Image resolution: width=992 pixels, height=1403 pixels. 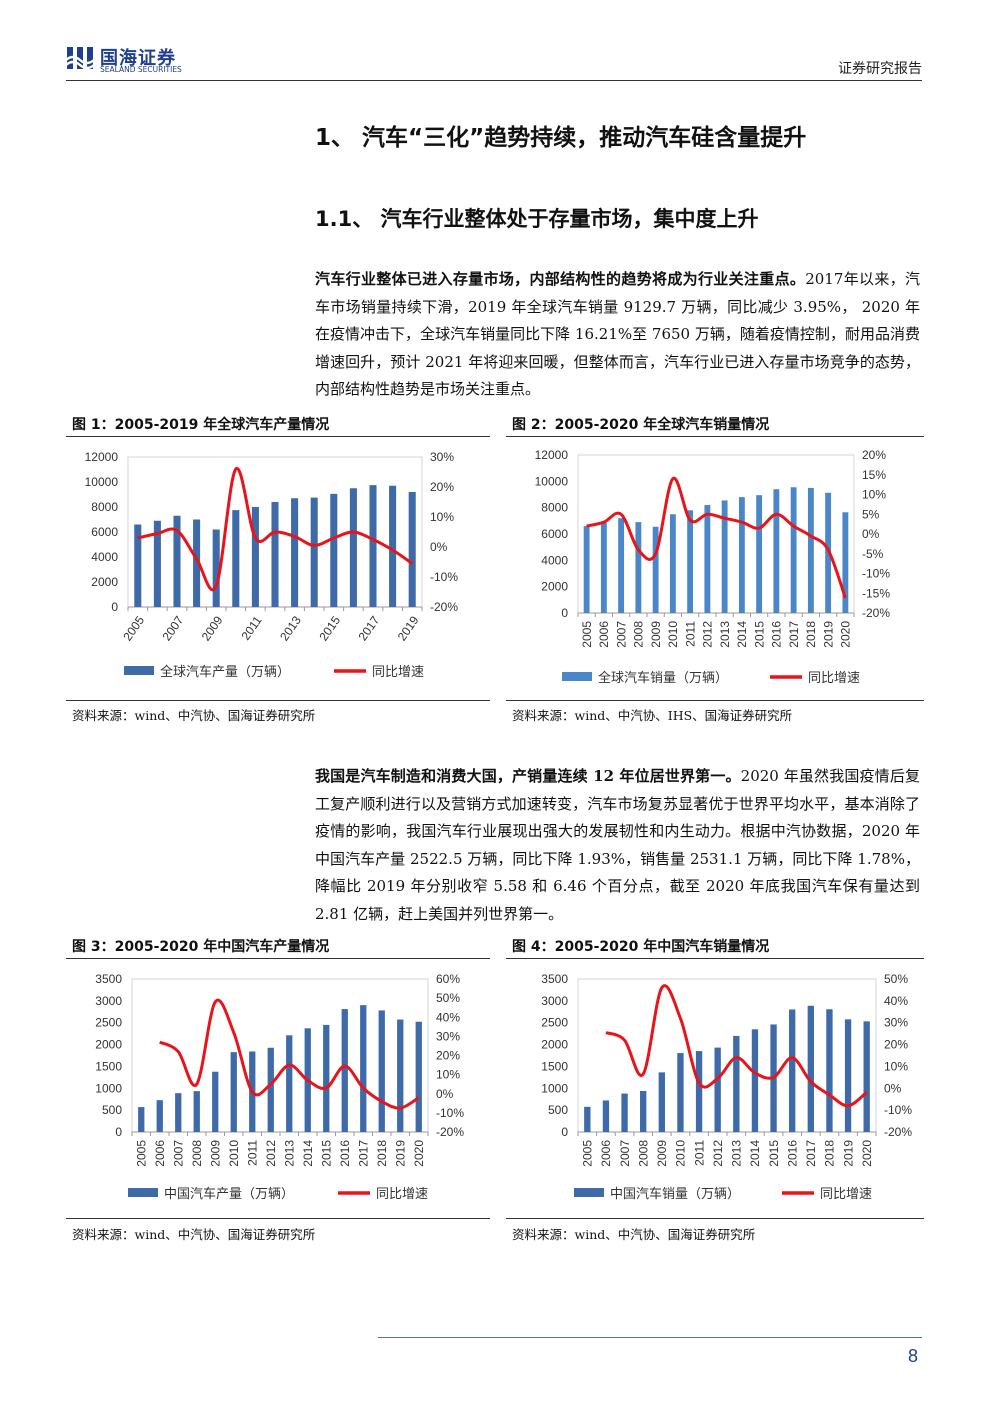 I want to click on logo-text-en: SEALAND SECURITIES, so click(x=141, y=69).